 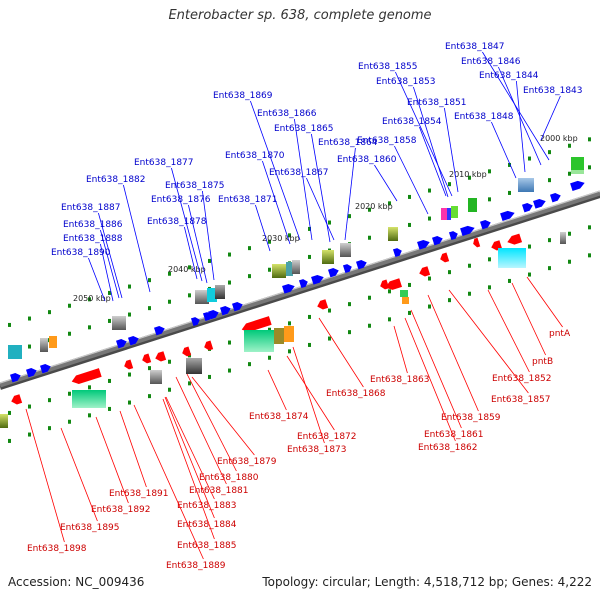 What do you see at coordinates (509, 76) in the screenshot?
I see `gene-label-top: Ent638_1844` at bounding box center [509, 76].